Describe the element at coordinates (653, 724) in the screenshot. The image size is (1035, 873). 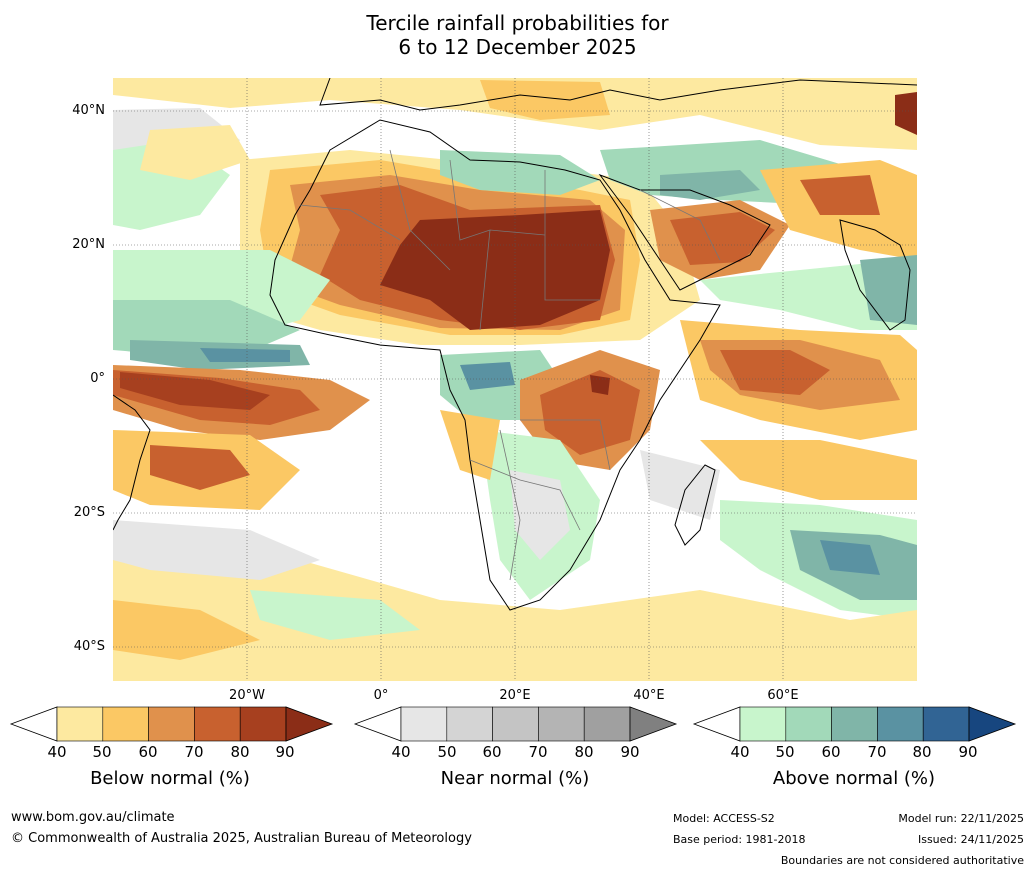
I see `near-colorbar-high-extension` at that location.